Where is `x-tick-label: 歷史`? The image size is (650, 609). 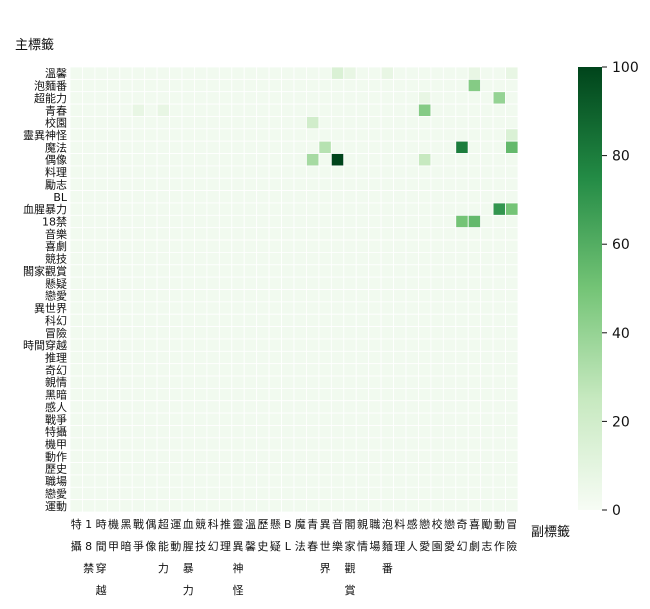 x-tick-label: 歷史 is located at coordinates (262, 535).